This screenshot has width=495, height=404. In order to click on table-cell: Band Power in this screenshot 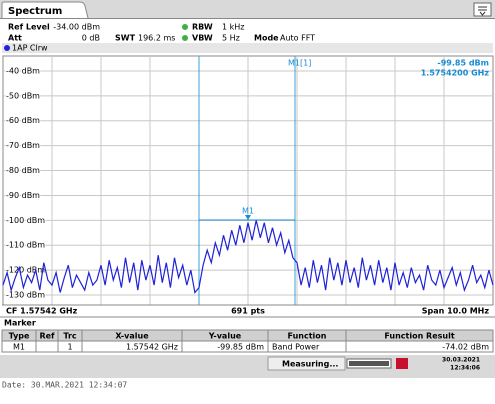, I will do `click(296, 347)`.